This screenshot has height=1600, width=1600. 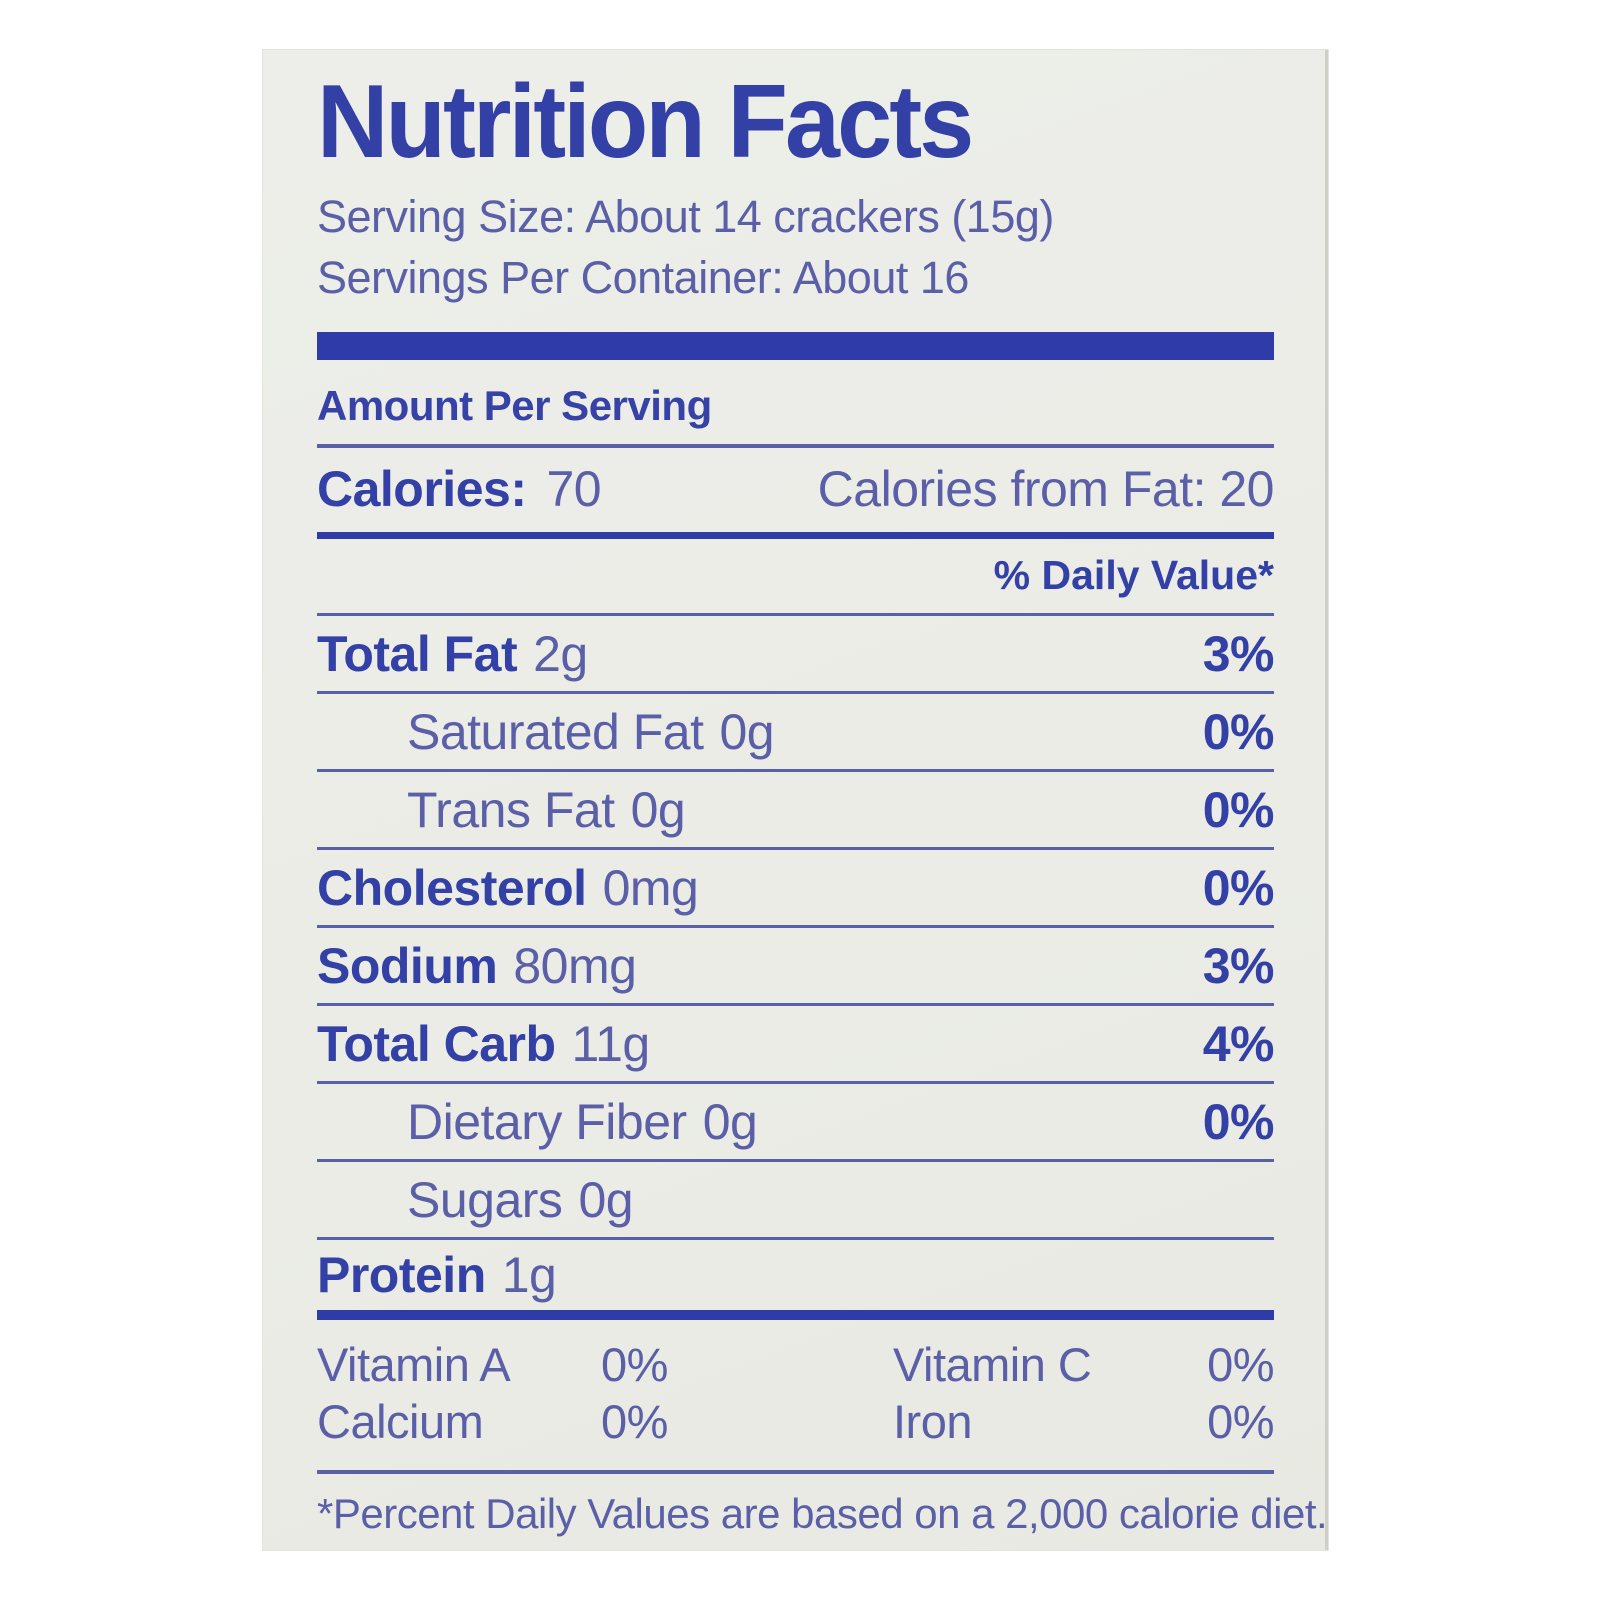 I want to click on nutrient-amount: 1g, so click(x=529, y=1275).